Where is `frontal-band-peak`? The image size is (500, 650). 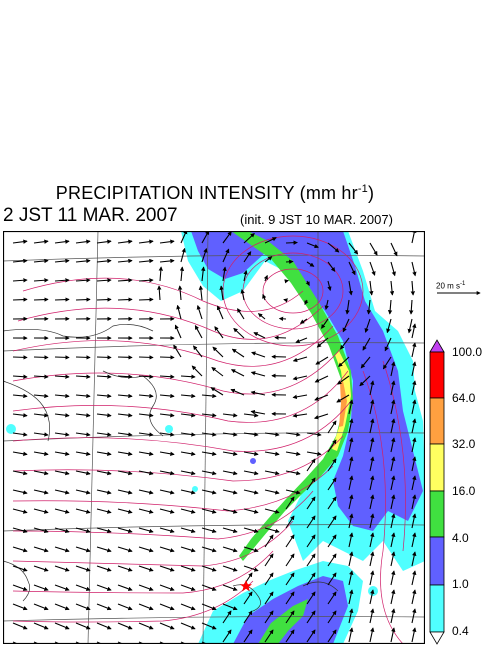 frontal-band-peak is located at coordinates (343, 404).